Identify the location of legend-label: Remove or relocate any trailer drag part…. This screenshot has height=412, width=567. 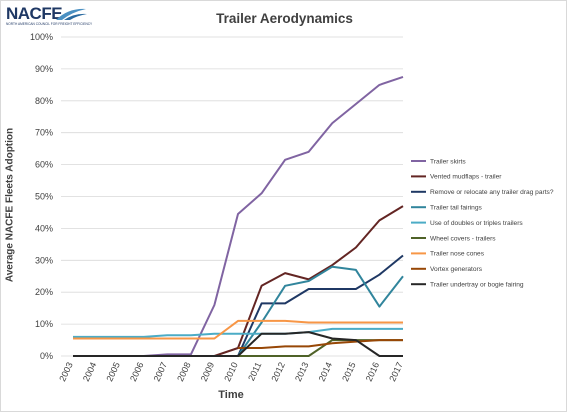
(492, 192).